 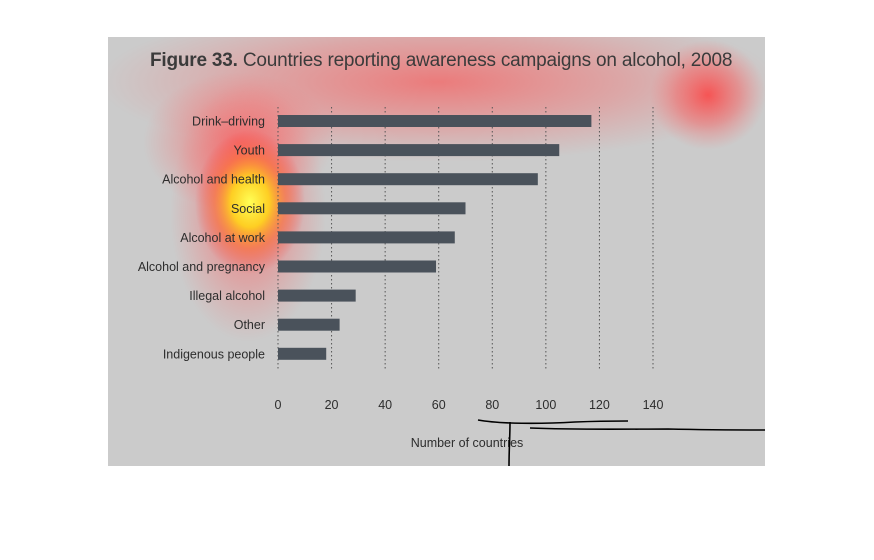 I want to click on category-label: Indigenous people, so click(x=214, y=354).